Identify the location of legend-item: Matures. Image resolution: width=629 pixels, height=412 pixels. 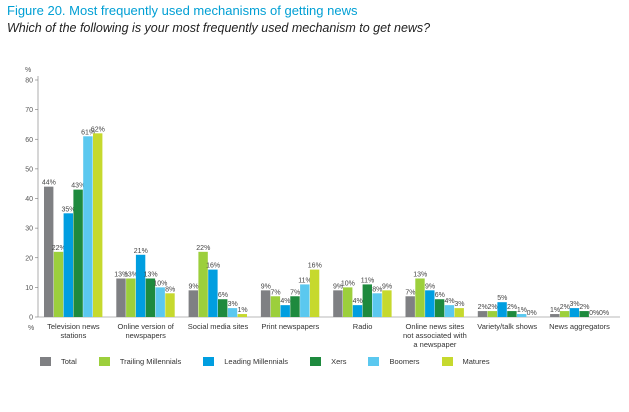
(465, 361).